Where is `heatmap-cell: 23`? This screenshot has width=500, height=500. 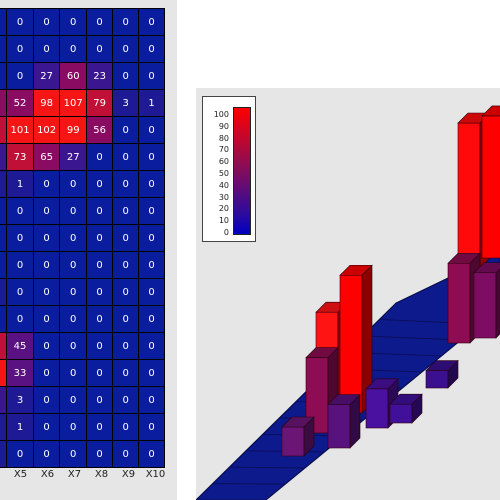 heatmap-cell: 23 is located at coordinates (99, 76).